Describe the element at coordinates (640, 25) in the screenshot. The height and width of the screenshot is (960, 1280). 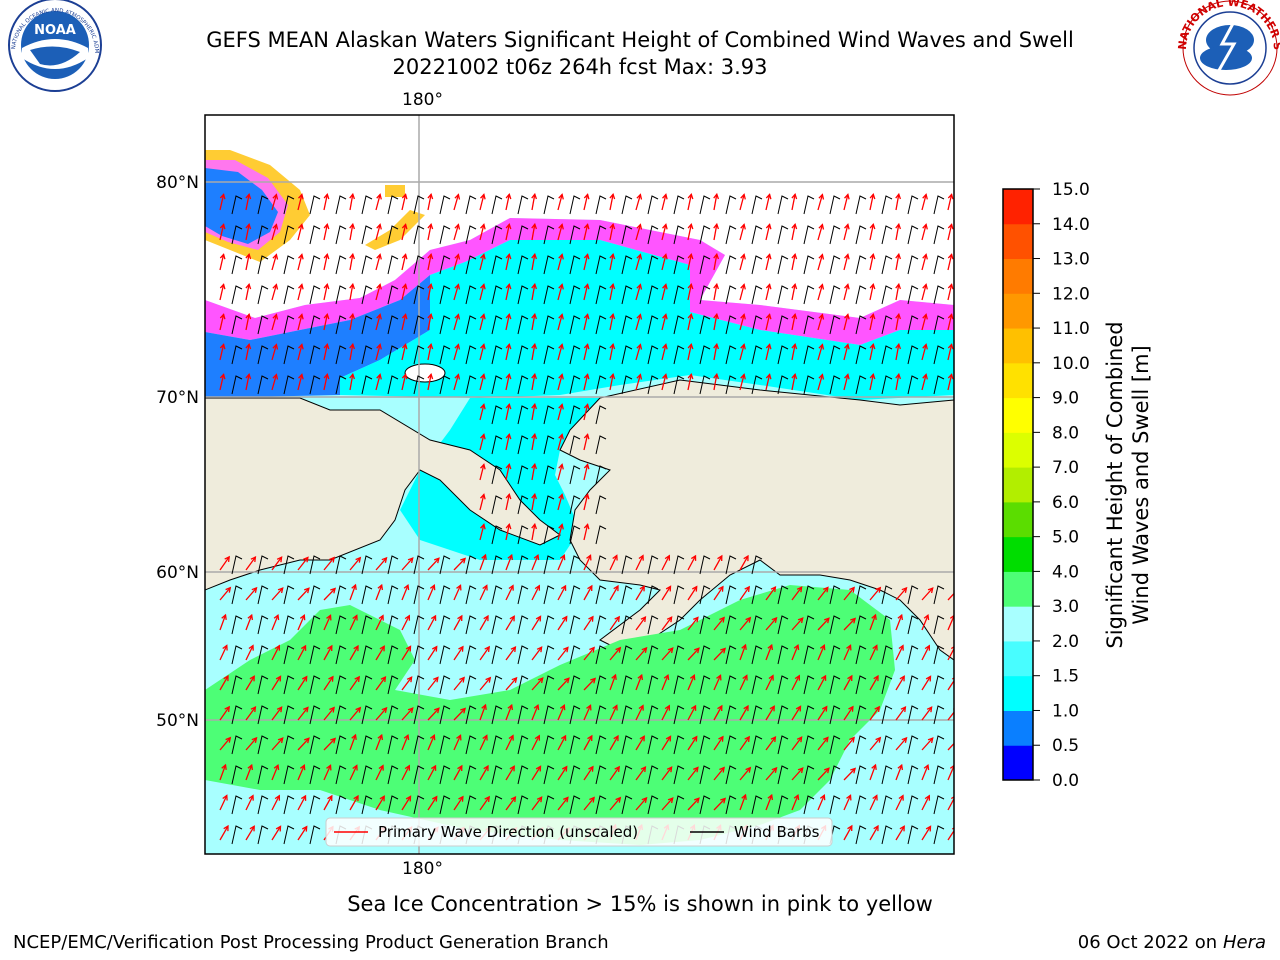
I see `svg-text: NATIONAL WEATHER SERVICE` at that location.